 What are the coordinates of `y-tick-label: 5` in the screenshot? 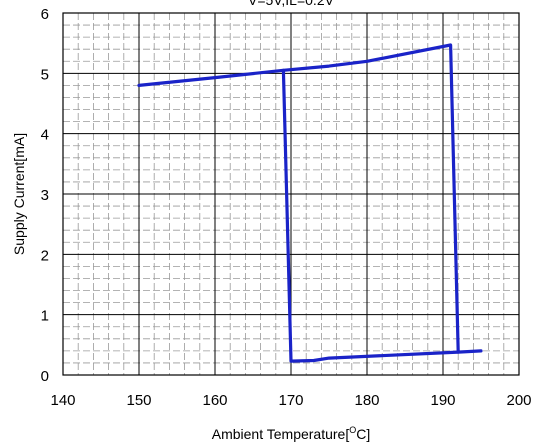 It's located at (45, 74).